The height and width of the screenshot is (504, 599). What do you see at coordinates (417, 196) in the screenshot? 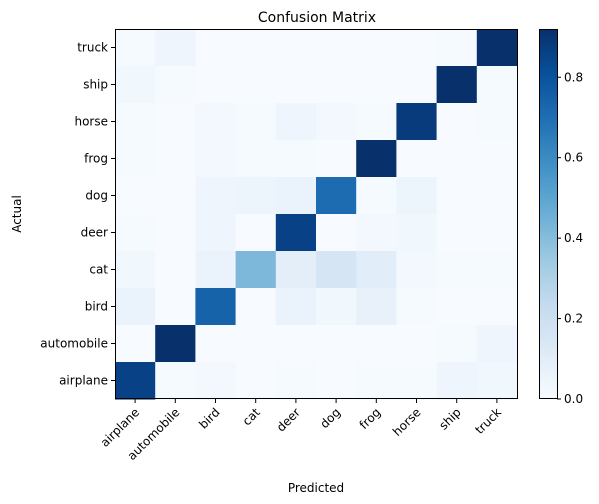
I see `heatmap-cell-dog-horse` at bounding box center [417, 196].